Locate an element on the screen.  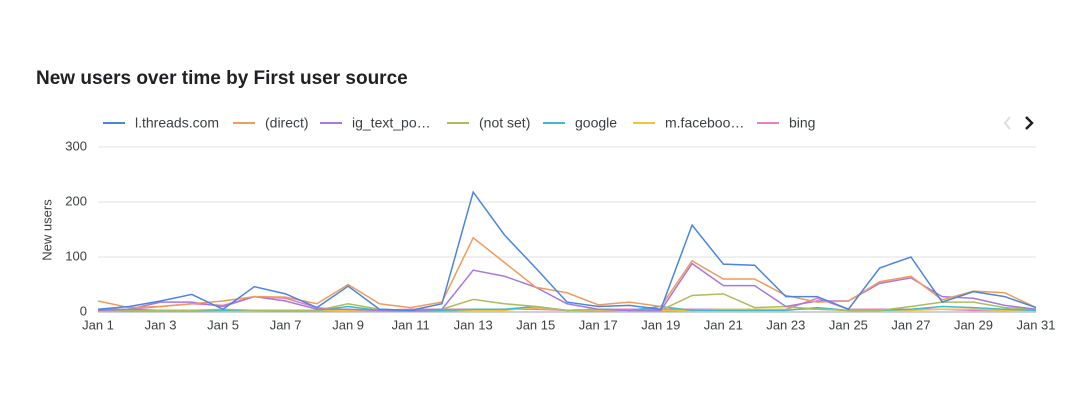
legend-label: google is located at coordinates (596, 123).